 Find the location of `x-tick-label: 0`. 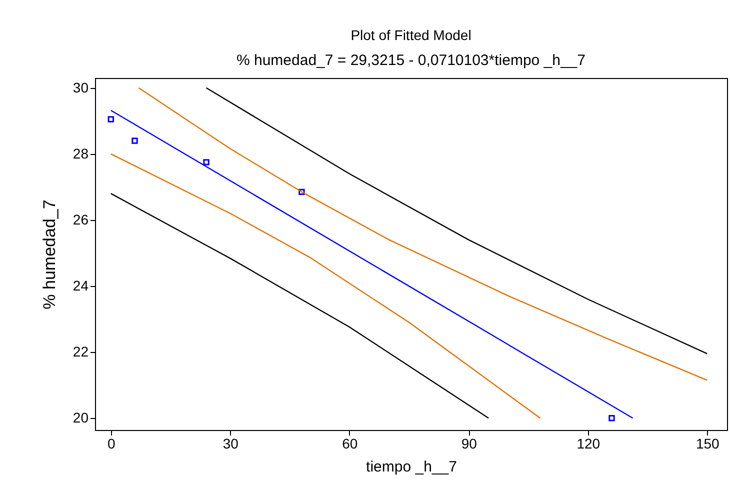

x-tick-label: 0 is located at coordinates (112, 444).